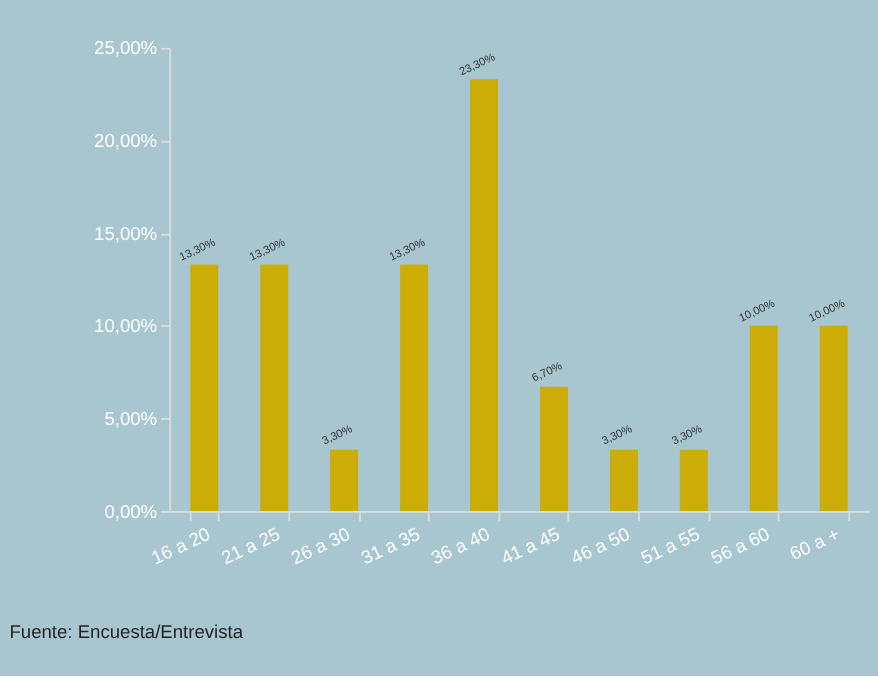 Image resolution: width=878 pixels, height=682 pixels. What do you see at coordinates (127, 631) in the screenshot?
I see `source-note: Fuente: Encuesta/Entrevista` at bounding box center [127, 631].